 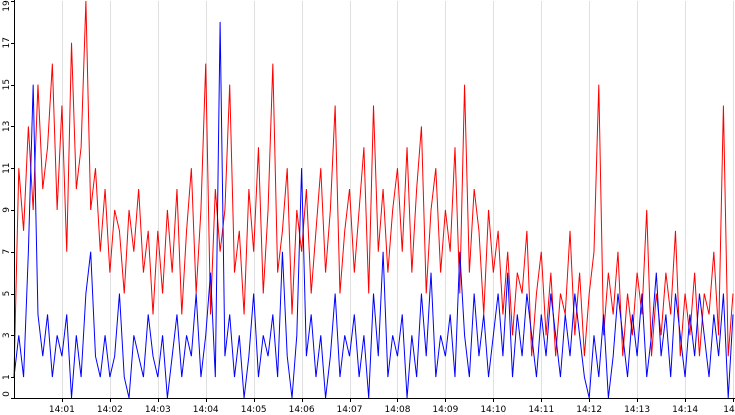 What do you see at coordinates (7, 252) in the screenshot?
I see `y-tick-label: 7` at bounding box center [7, 252].